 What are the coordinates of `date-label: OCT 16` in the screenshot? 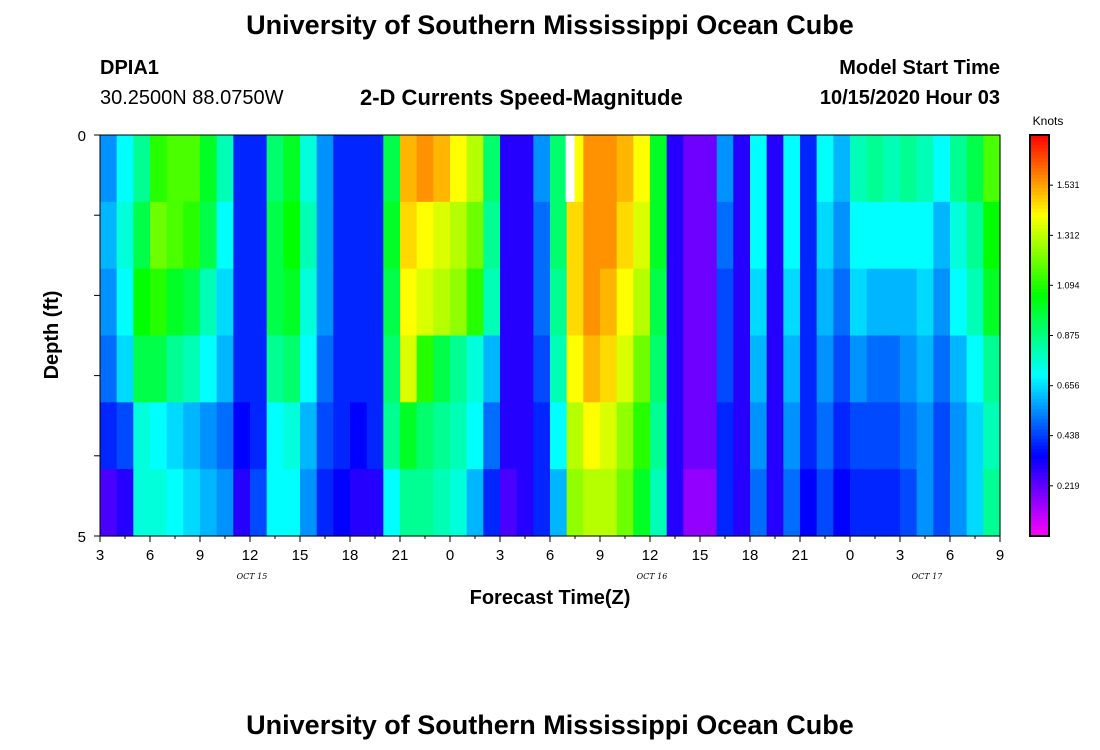 It's located at (652, 576).